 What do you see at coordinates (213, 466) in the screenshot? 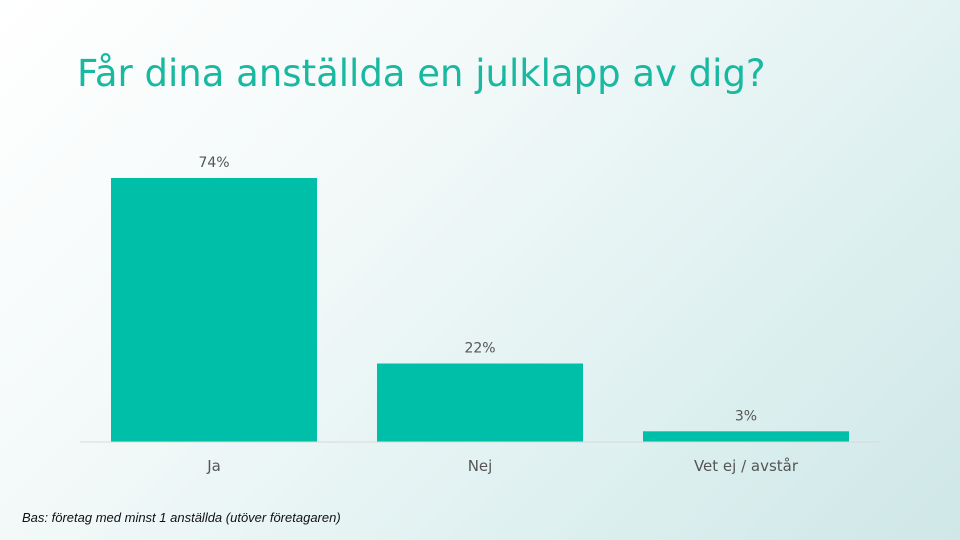
I see `category-label: Ja` at bounding box center [213, 466].